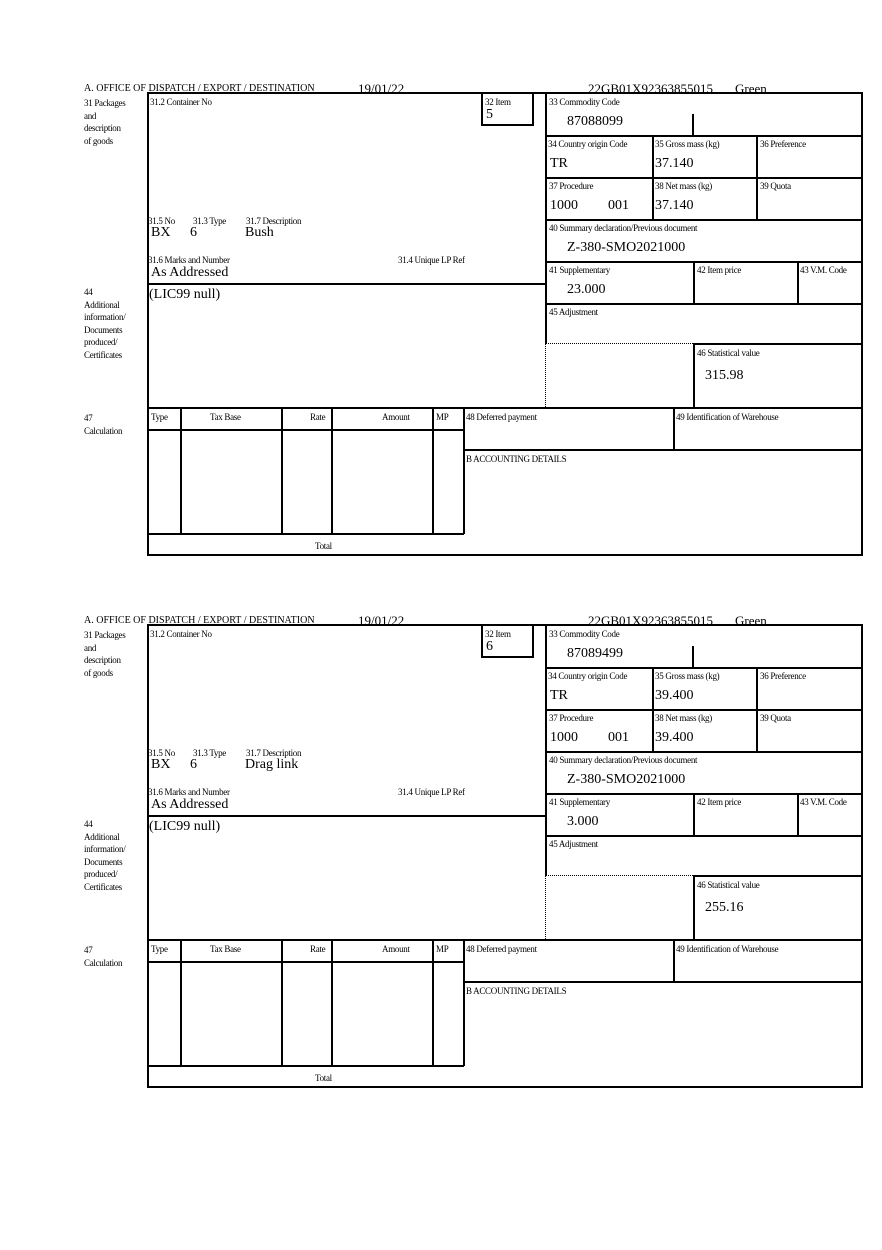 This screenshot has width=882, height=1250. What do you see at coordinates (103, 354) in the screenshot?
I see `label-line: Certificates` at bounding box center [103, 354].